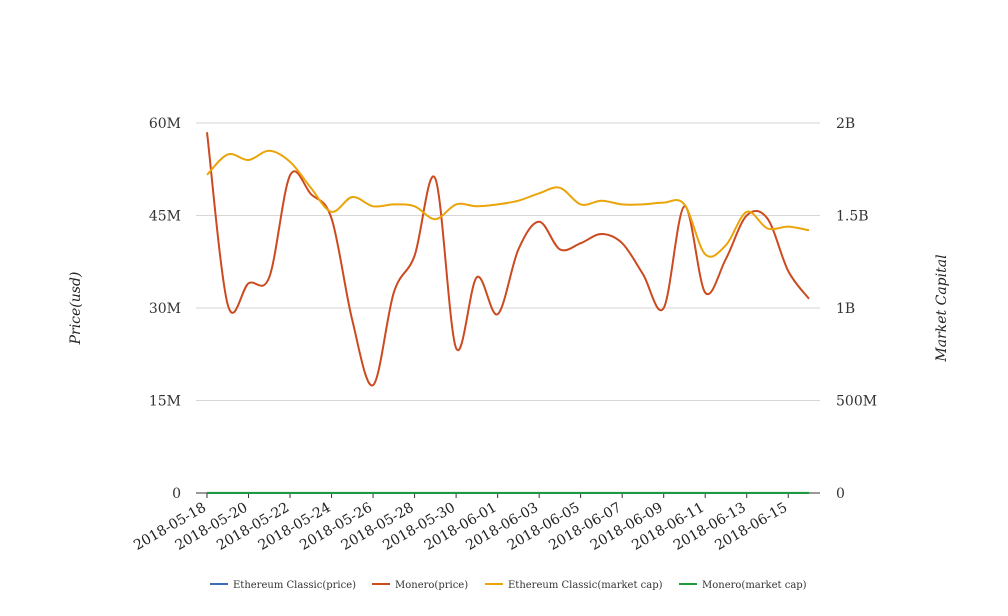 This screenshot has height=616, width=1008. I want to click on legend-item-monero-market-cap: Monero(market cap), so click(743, 585).